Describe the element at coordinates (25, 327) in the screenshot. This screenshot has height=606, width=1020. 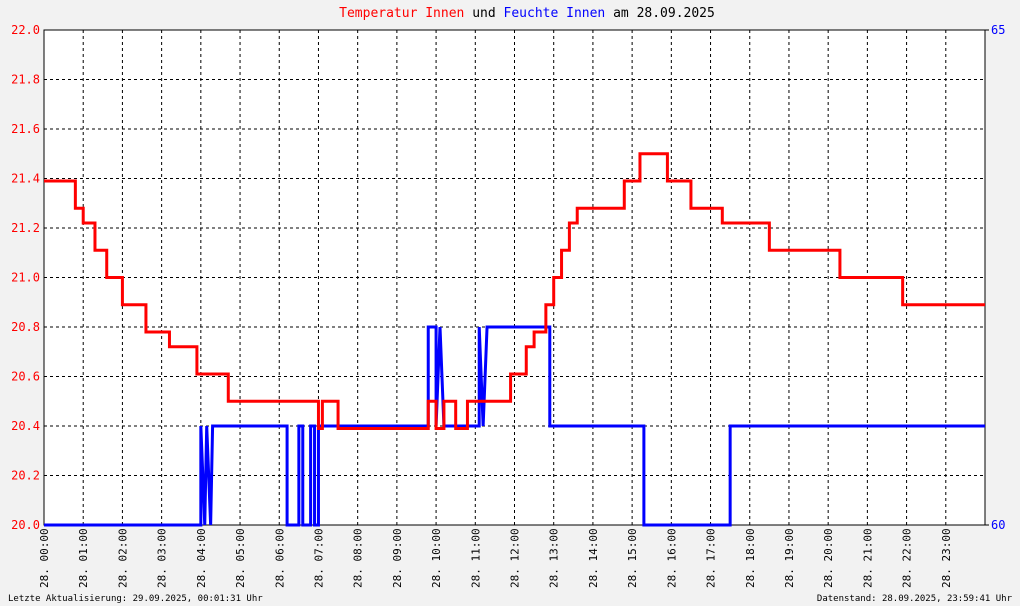
I see `y-tick-label: 20.8` at that location.